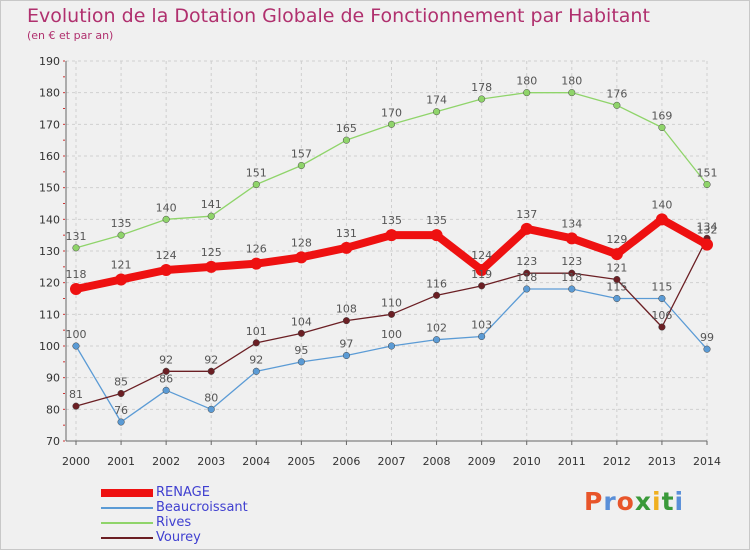 This screenshot has height=550, width=750. I want to click on data-label-vourey: 85, so click(121, 382).